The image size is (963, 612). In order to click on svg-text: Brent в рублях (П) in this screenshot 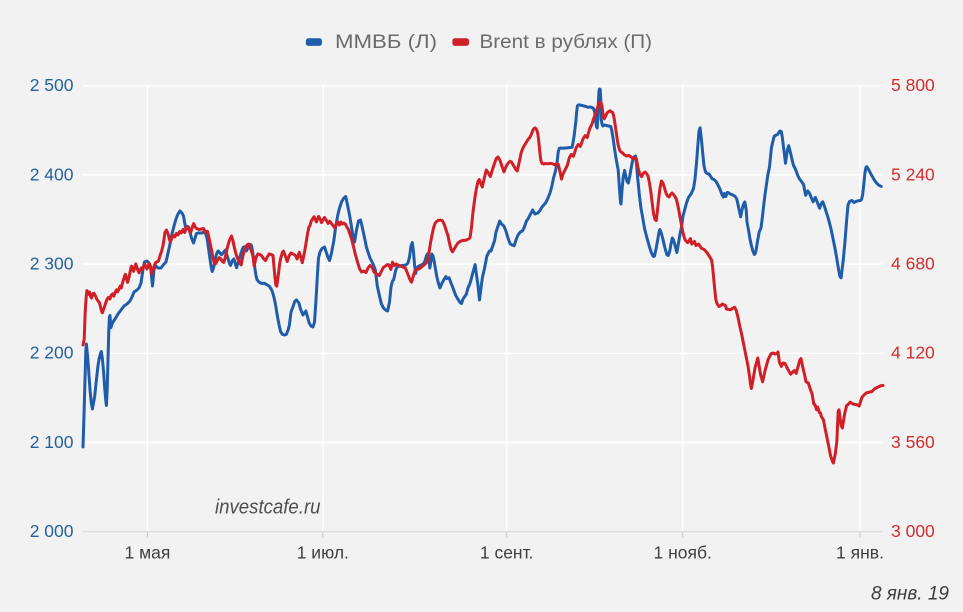, I will do `click(566, 42)`.